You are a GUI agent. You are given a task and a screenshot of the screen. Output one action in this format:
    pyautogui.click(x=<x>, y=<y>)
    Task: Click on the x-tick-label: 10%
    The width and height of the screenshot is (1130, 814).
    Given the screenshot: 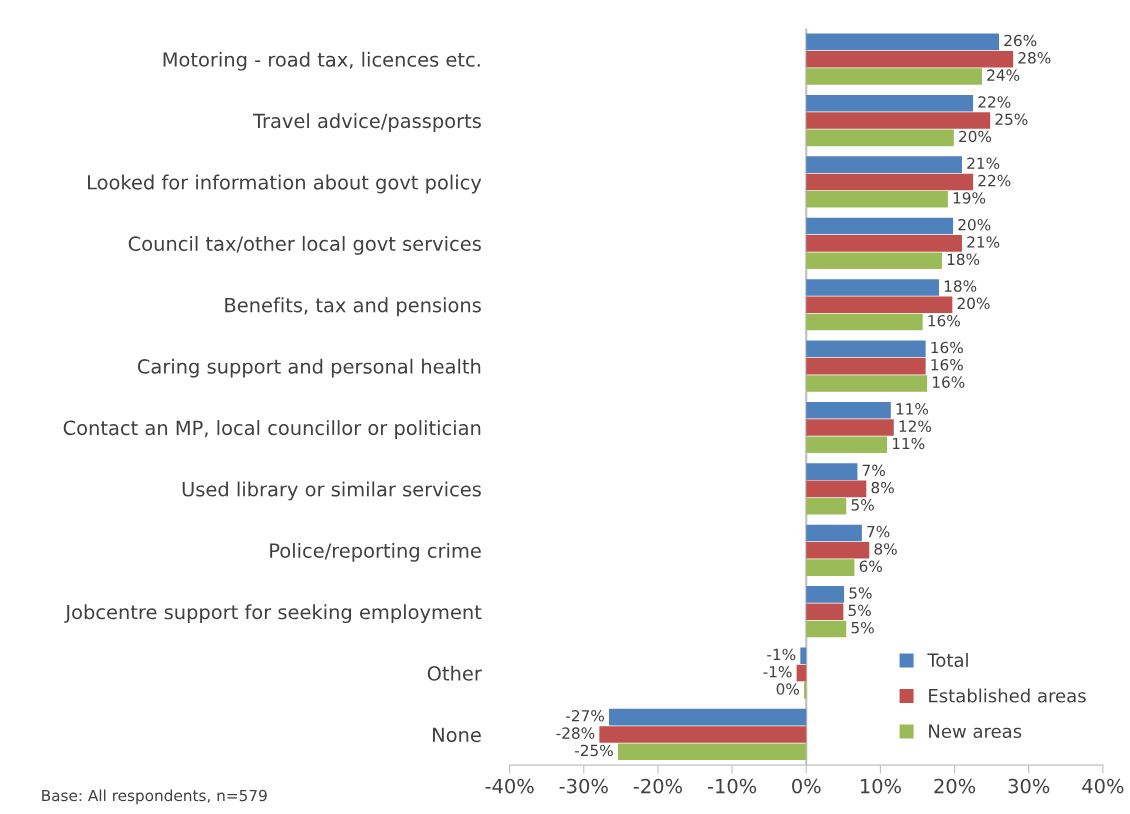 What is the action you would take?
    pyautogui.click(x=880, y=786)
    